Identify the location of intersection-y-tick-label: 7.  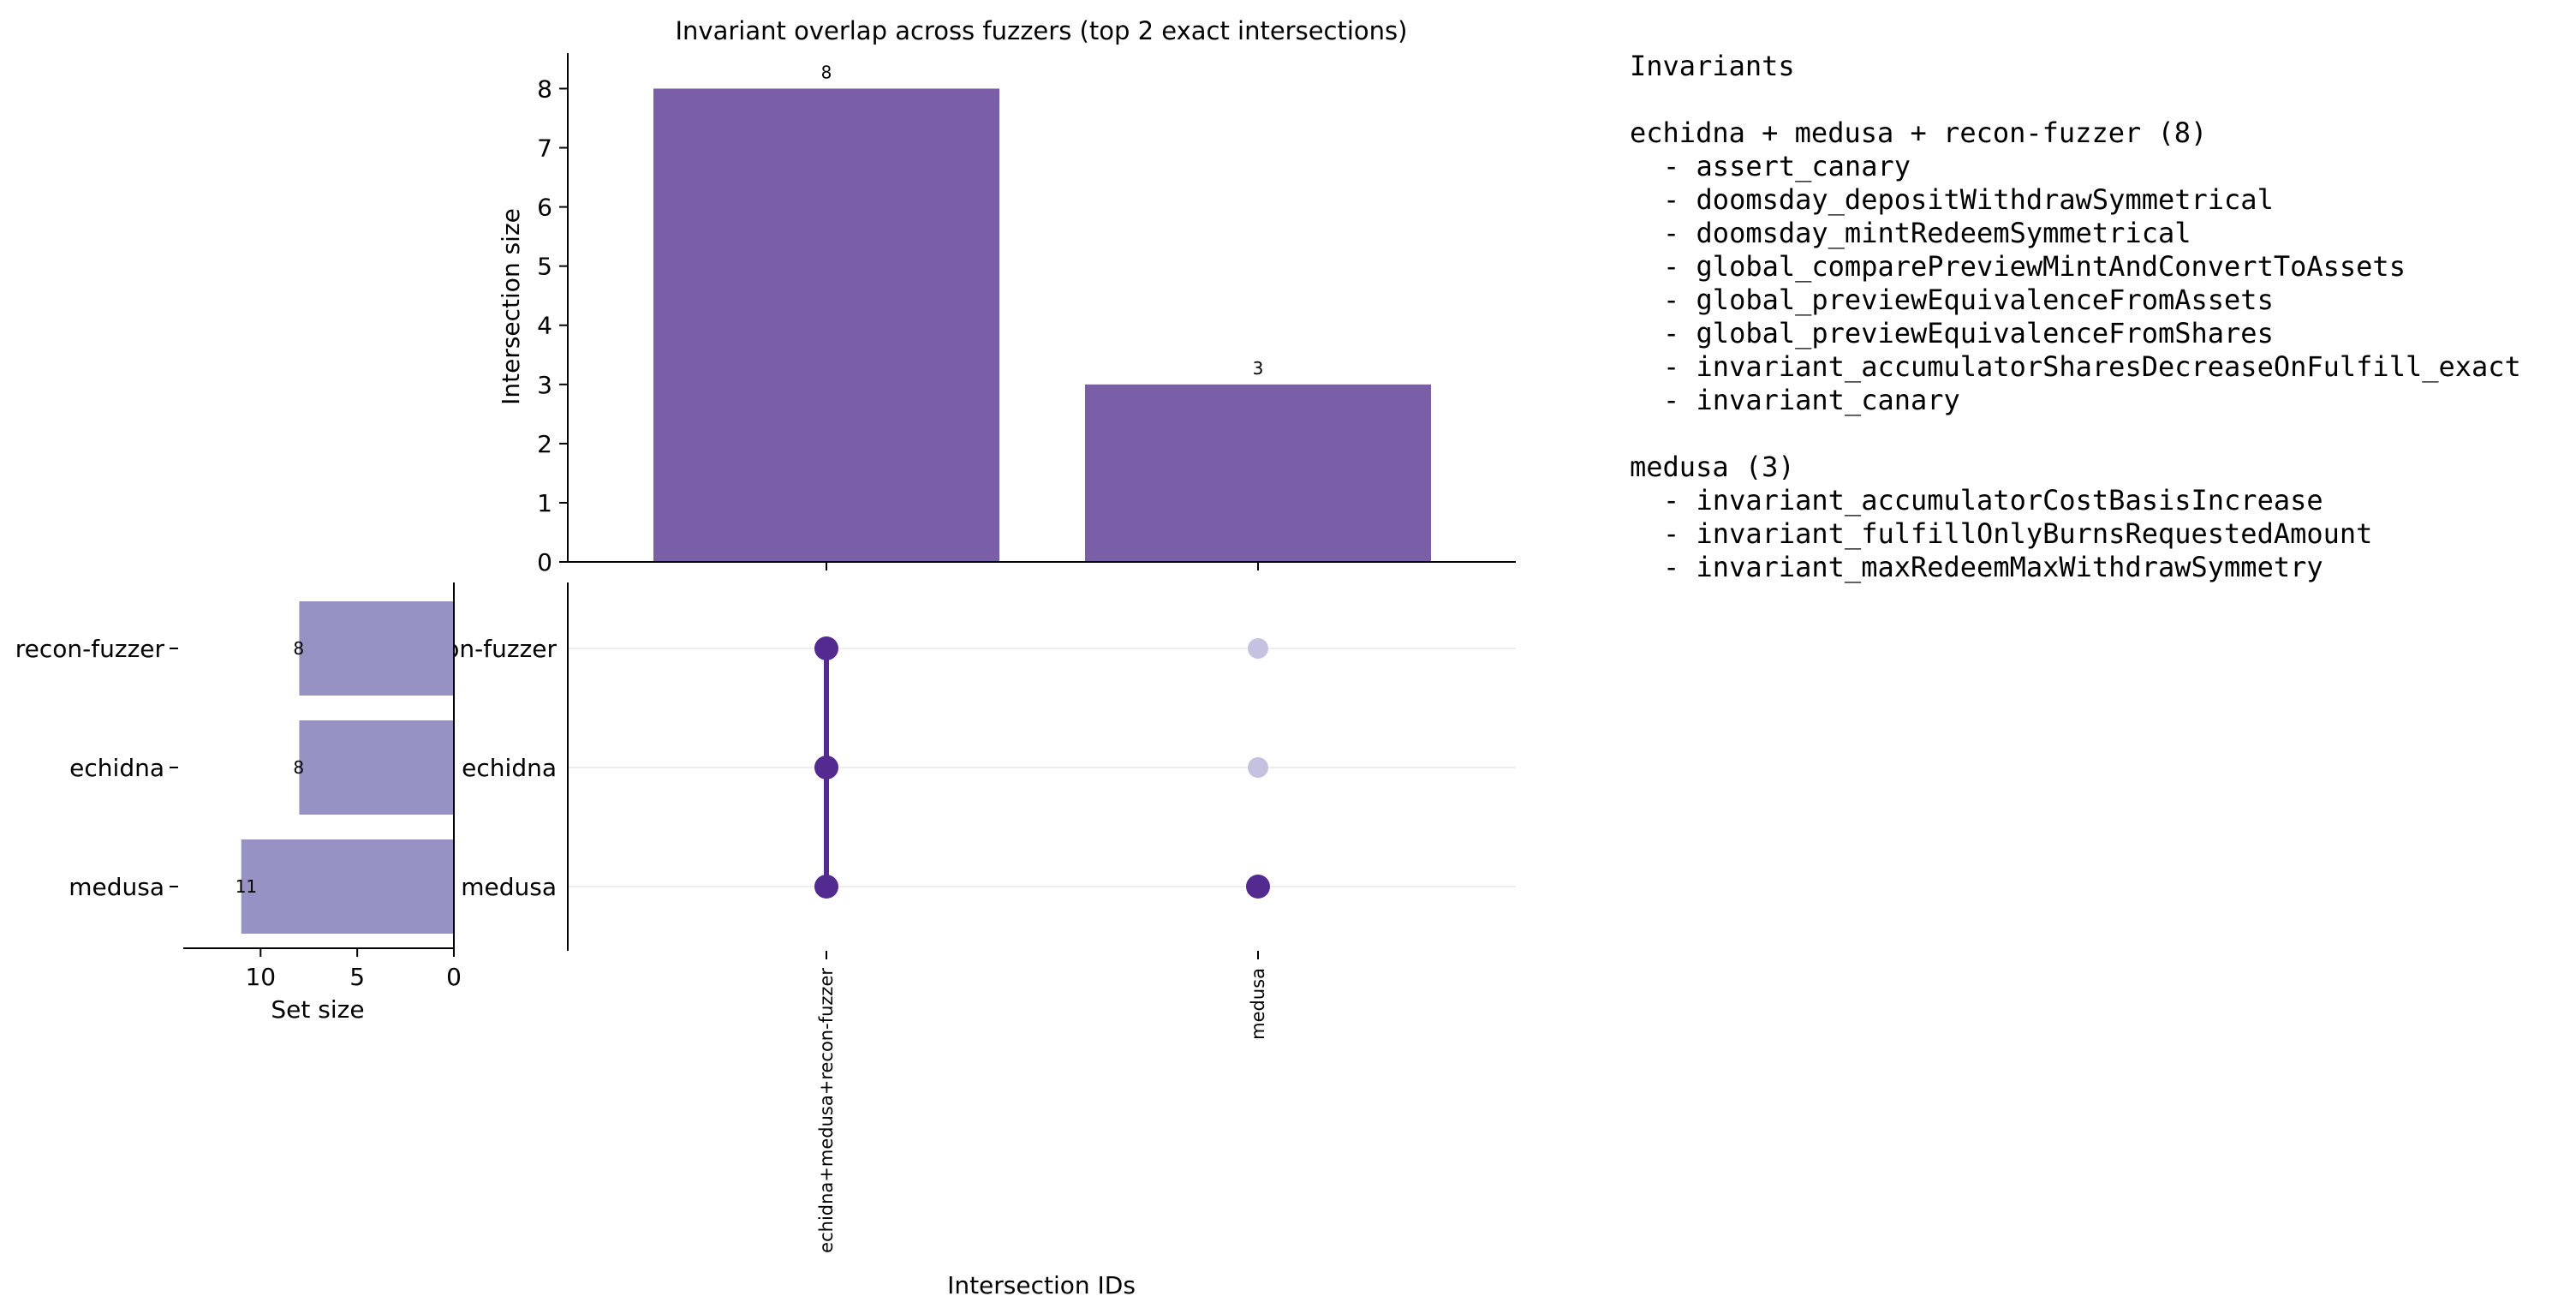
(544, 148).